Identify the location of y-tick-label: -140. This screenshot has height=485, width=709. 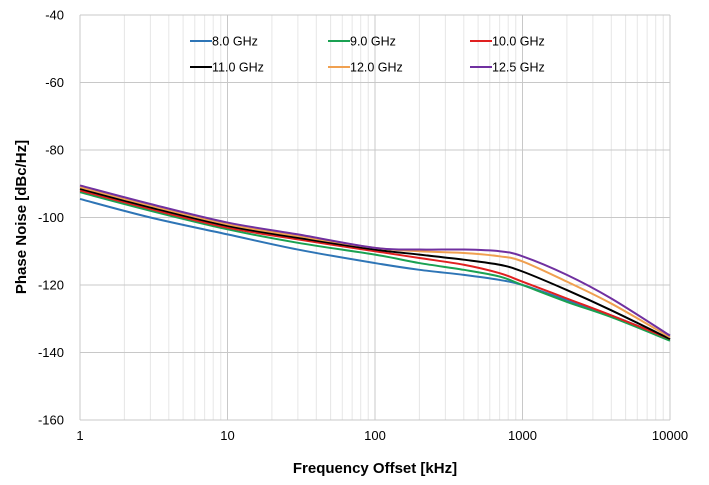
(51, 352).